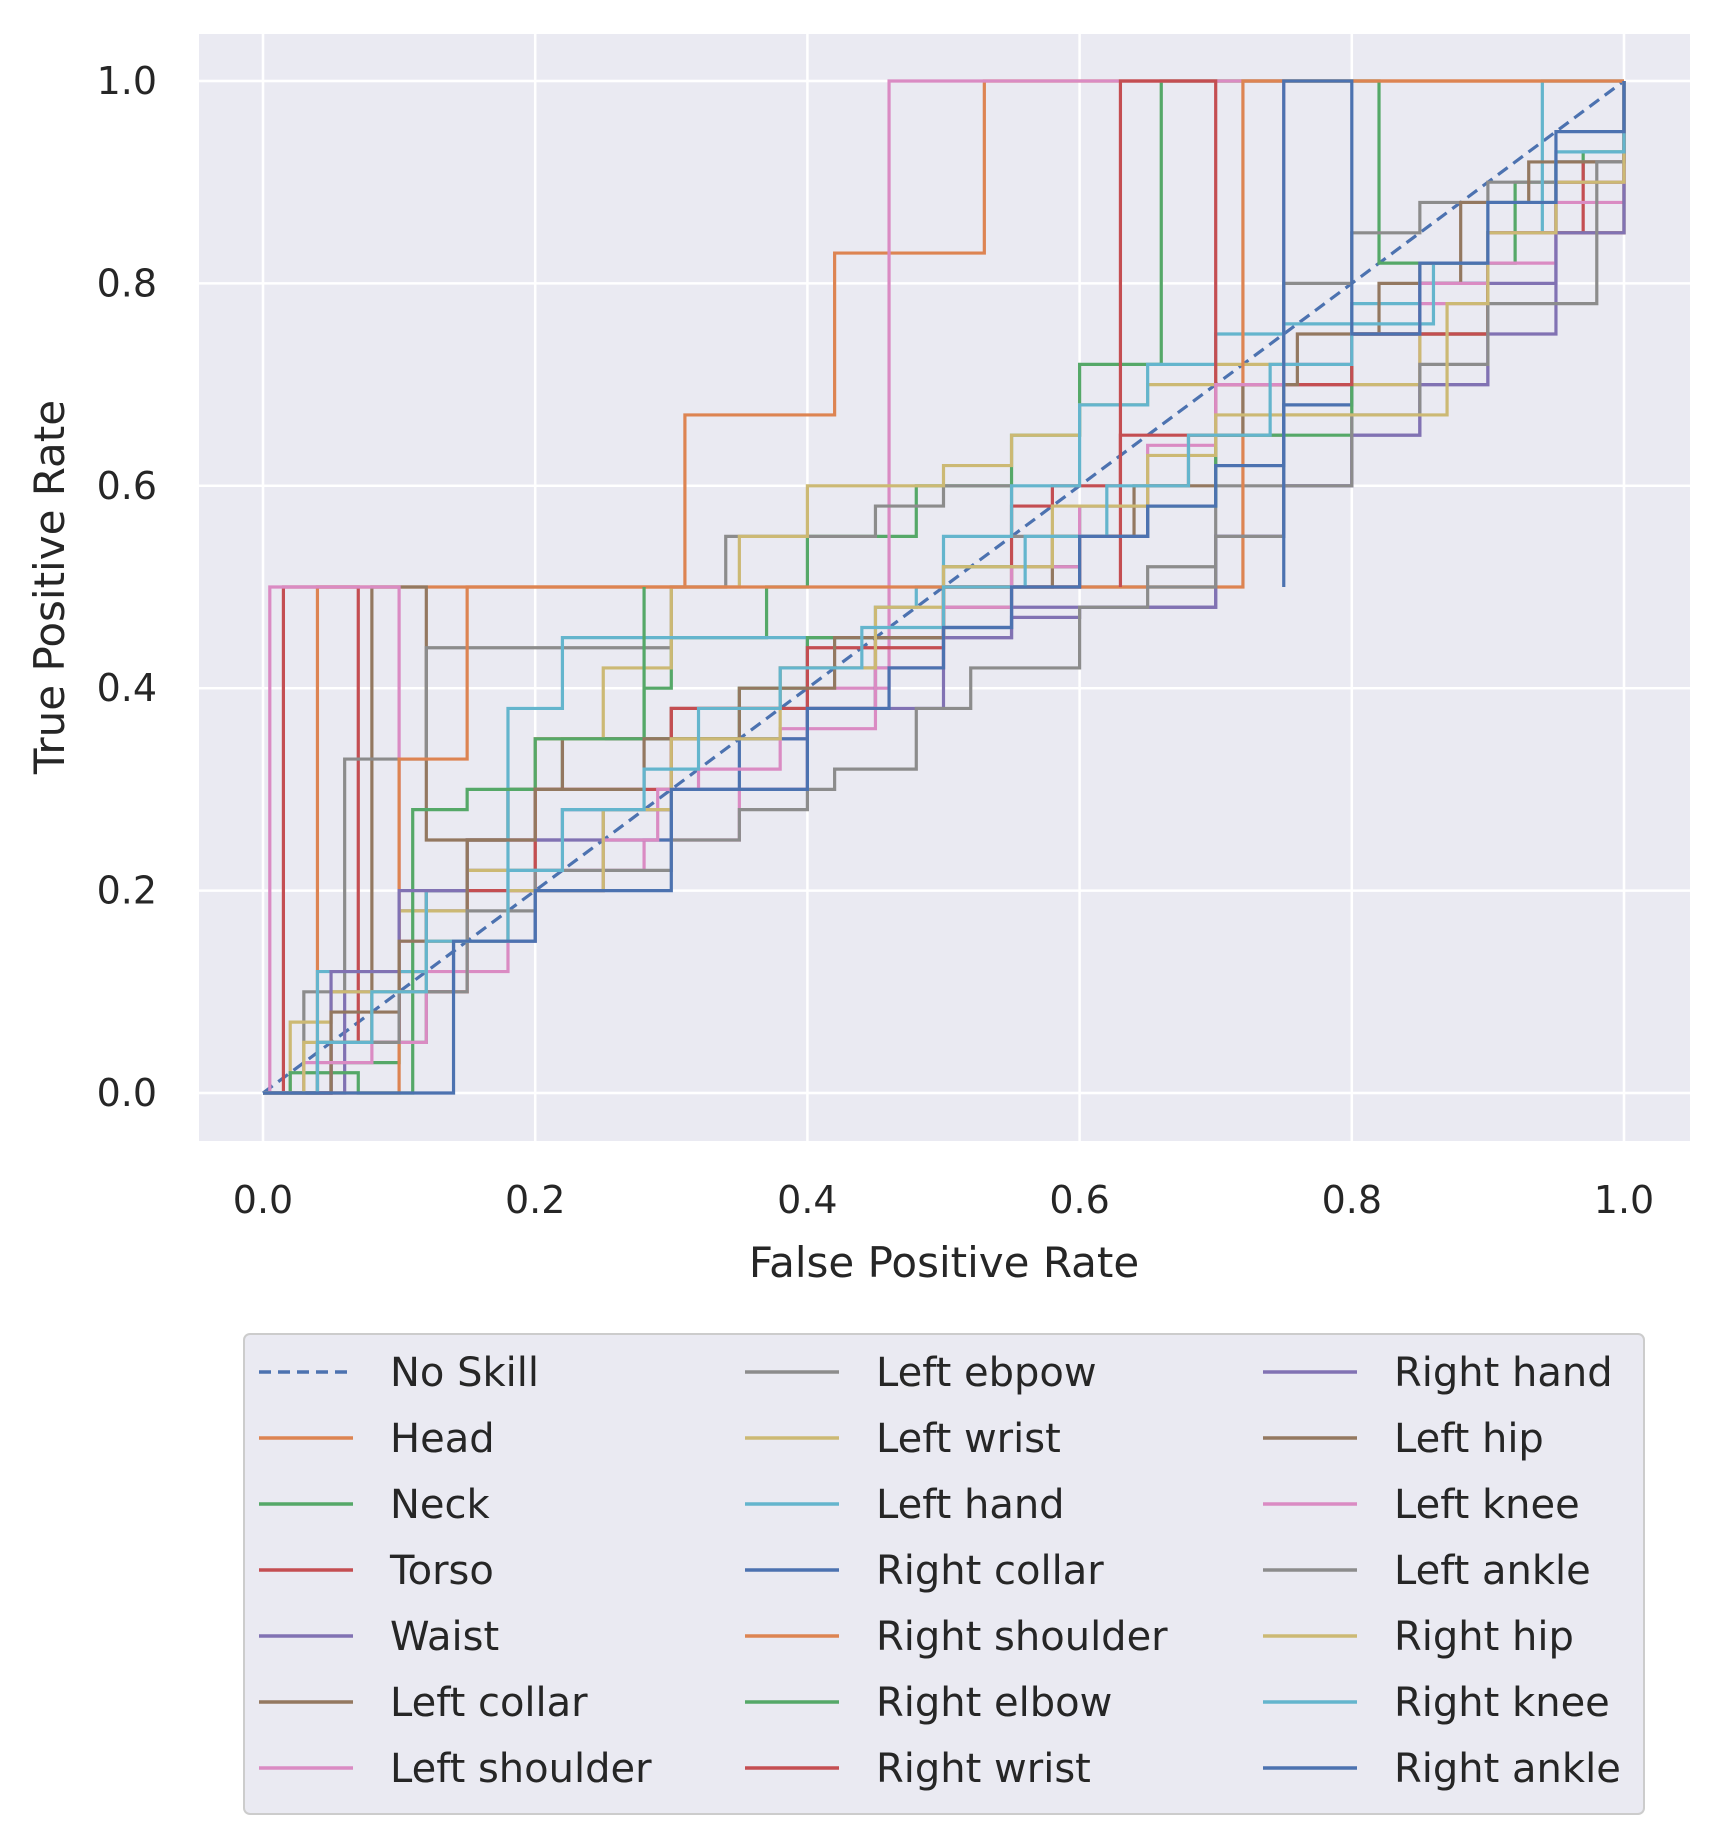 The image size is (1714, 1836). Describe the element at coordinates (1487, 1505) in the screenshot. I see `legend-label-left-knee: Left knee` at that location.